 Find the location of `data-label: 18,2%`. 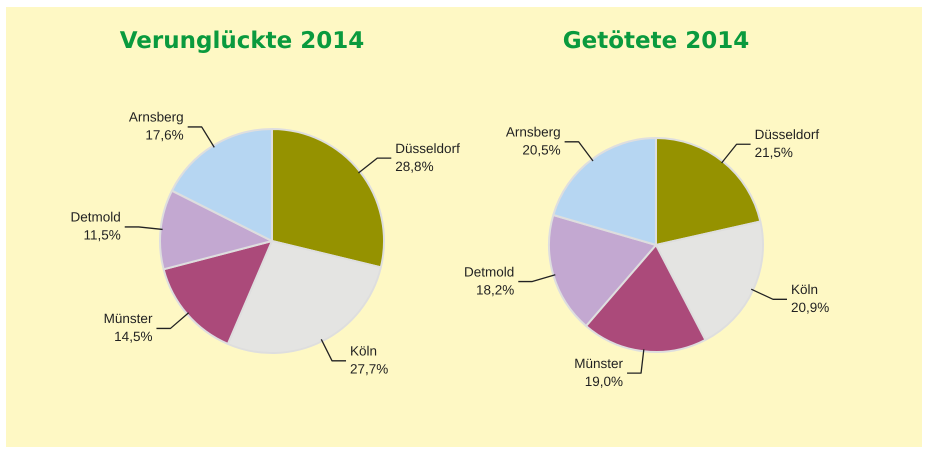

data-label: 18,2% is located at coordinates (495, 290).